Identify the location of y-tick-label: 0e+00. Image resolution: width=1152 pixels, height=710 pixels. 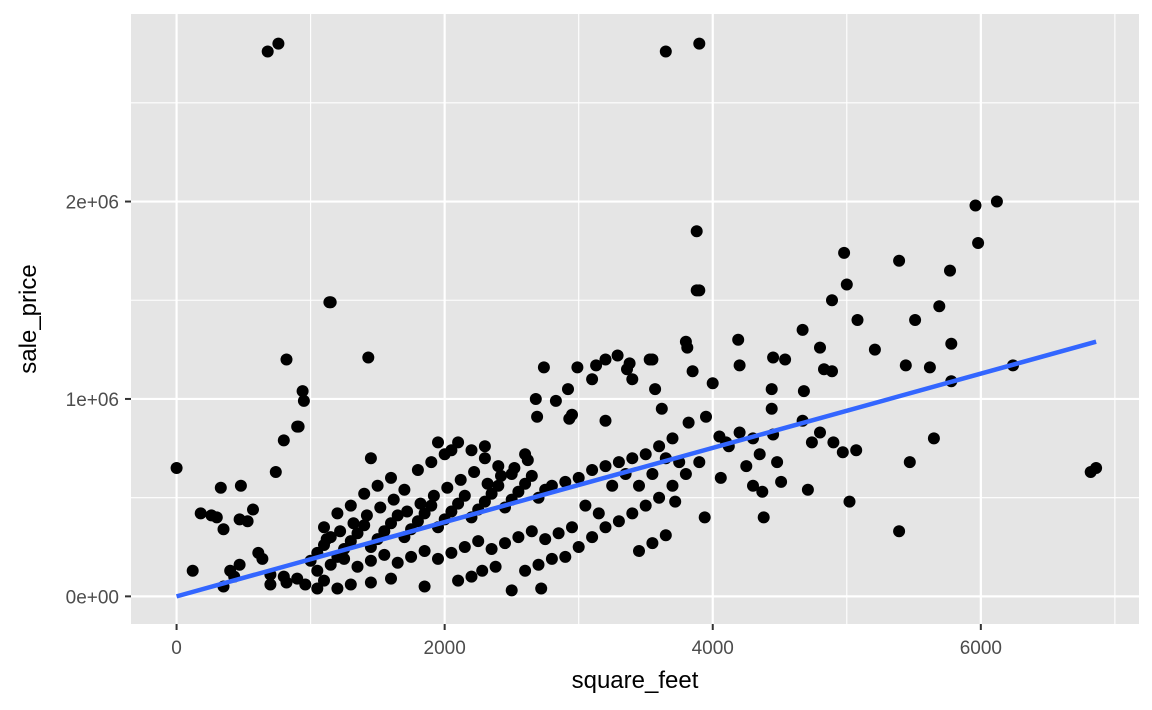
(92, 597).